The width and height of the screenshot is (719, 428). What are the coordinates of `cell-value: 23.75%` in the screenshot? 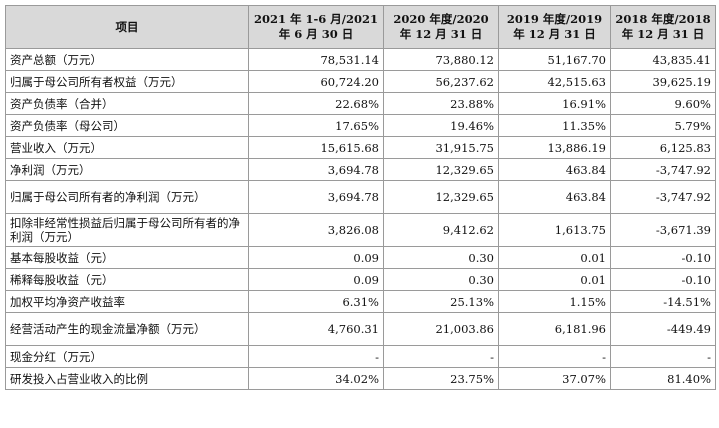 It's located at (441, 378).